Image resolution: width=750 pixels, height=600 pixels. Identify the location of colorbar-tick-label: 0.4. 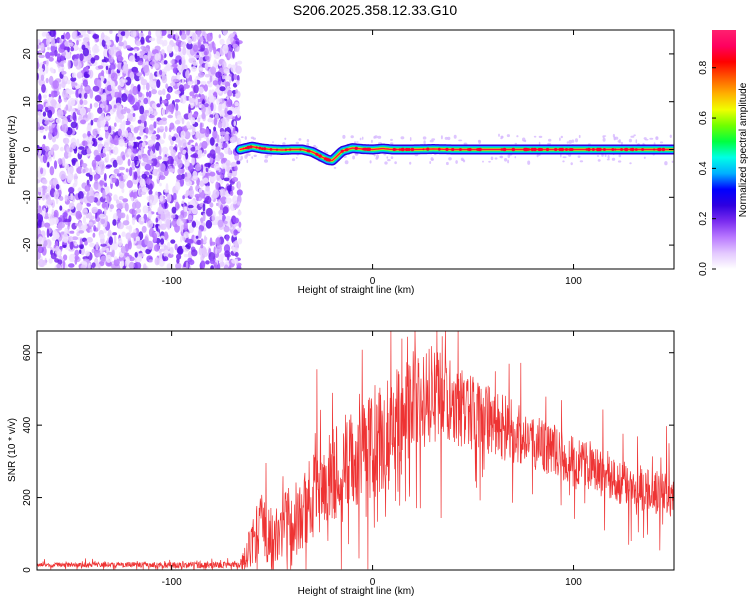
(703, 168).